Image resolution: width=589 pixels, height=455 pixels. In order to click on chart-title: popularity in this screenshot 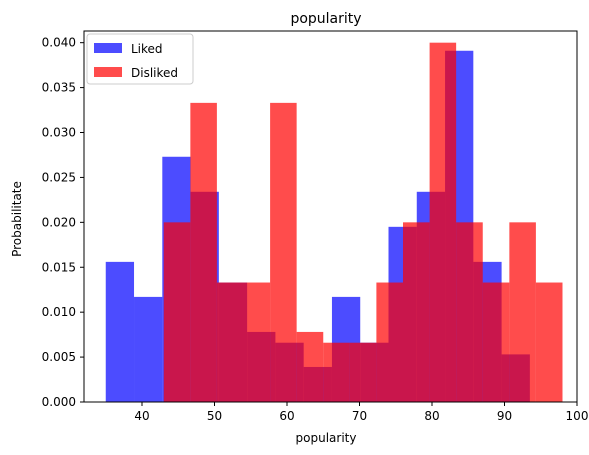, I will do `click(325, 19)`.